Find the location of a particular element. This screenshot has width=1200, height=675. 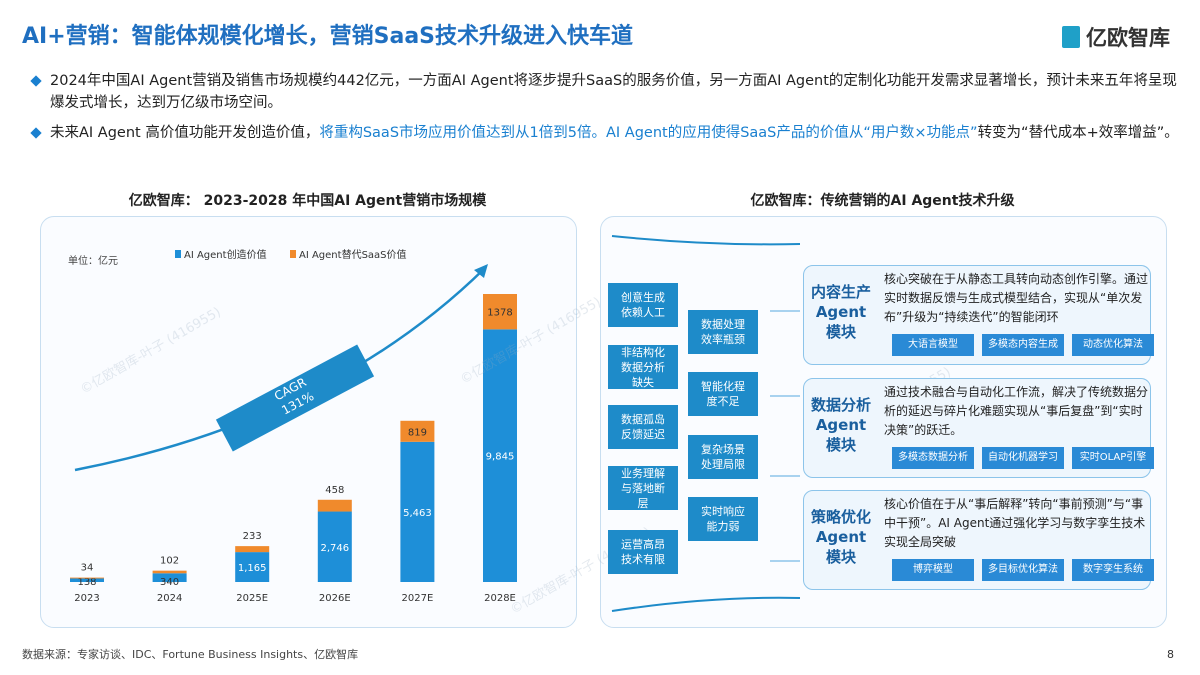

legend-label: AI Agent创造价值 is located at coordinates (225, 254).